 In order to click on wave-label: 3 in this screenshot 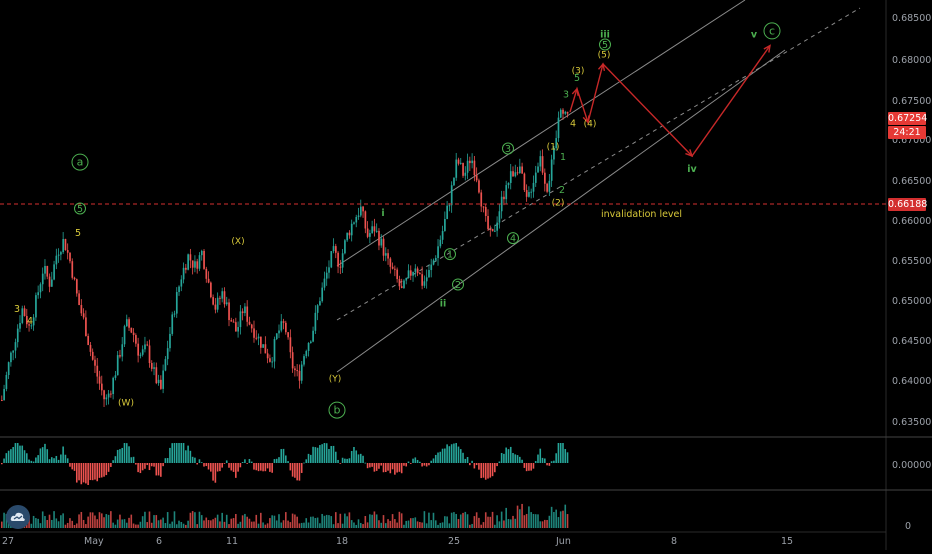, I will do `click(508, 149)`.